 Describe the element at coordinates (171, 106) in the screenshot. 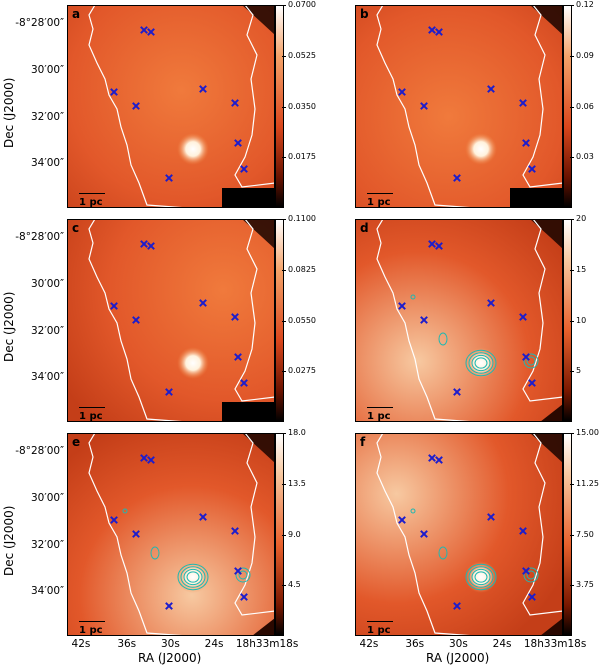

I see `panel-a: a 1 pc` at that location.